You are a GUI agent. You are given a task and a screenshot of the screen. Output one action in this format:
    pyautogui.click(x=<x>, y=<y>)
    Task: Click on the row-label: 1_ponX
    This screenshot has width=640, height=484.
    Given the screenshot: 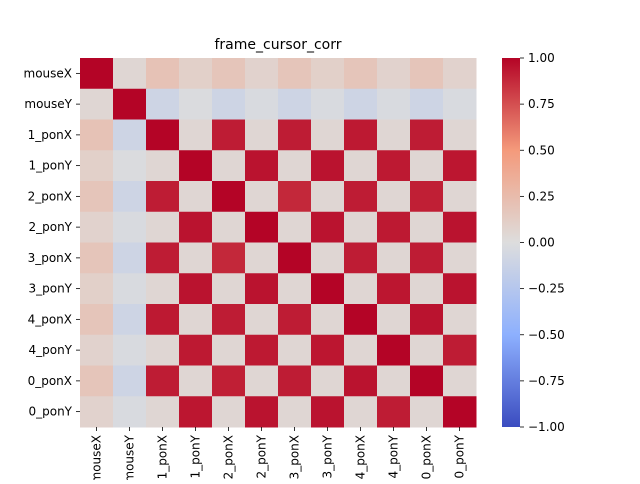 What is the action you would take?
    pyautogui.click(x=50, y=135)
    